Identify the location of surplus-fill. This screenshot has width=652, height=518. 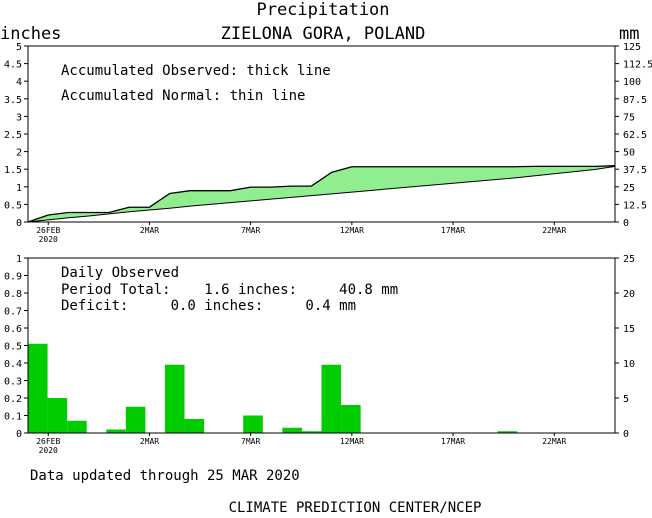
(321, 193).